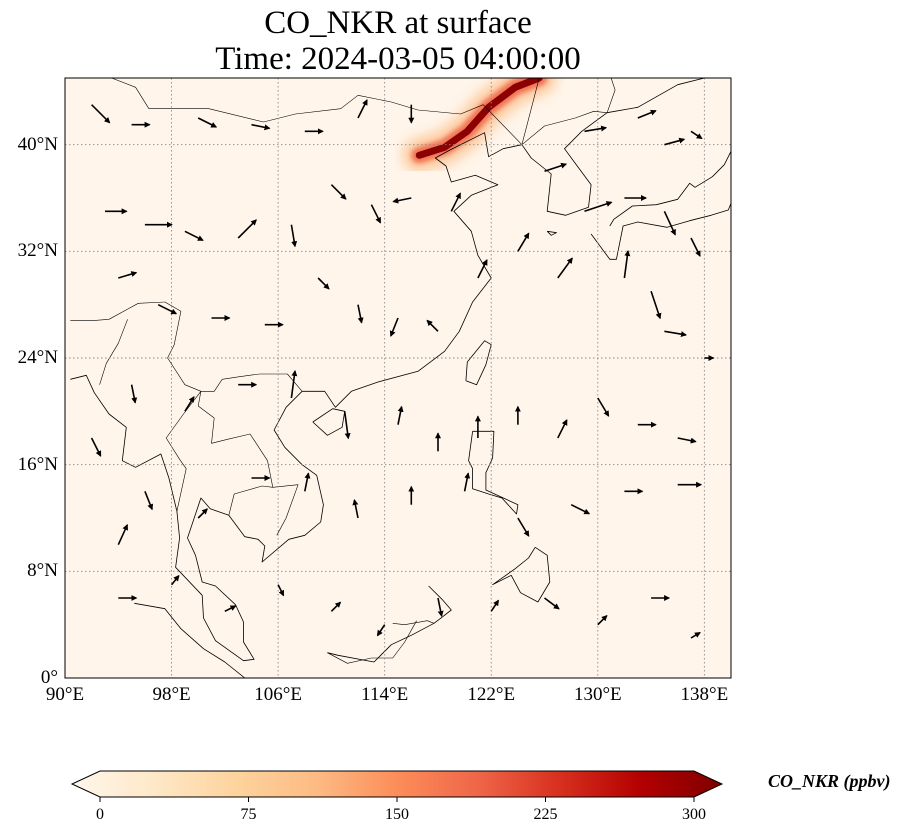  What do you see at coordinates (278, 694) in the screenshot?
I see `x-tick-label: 106°E` at bounding box center [278, 694].